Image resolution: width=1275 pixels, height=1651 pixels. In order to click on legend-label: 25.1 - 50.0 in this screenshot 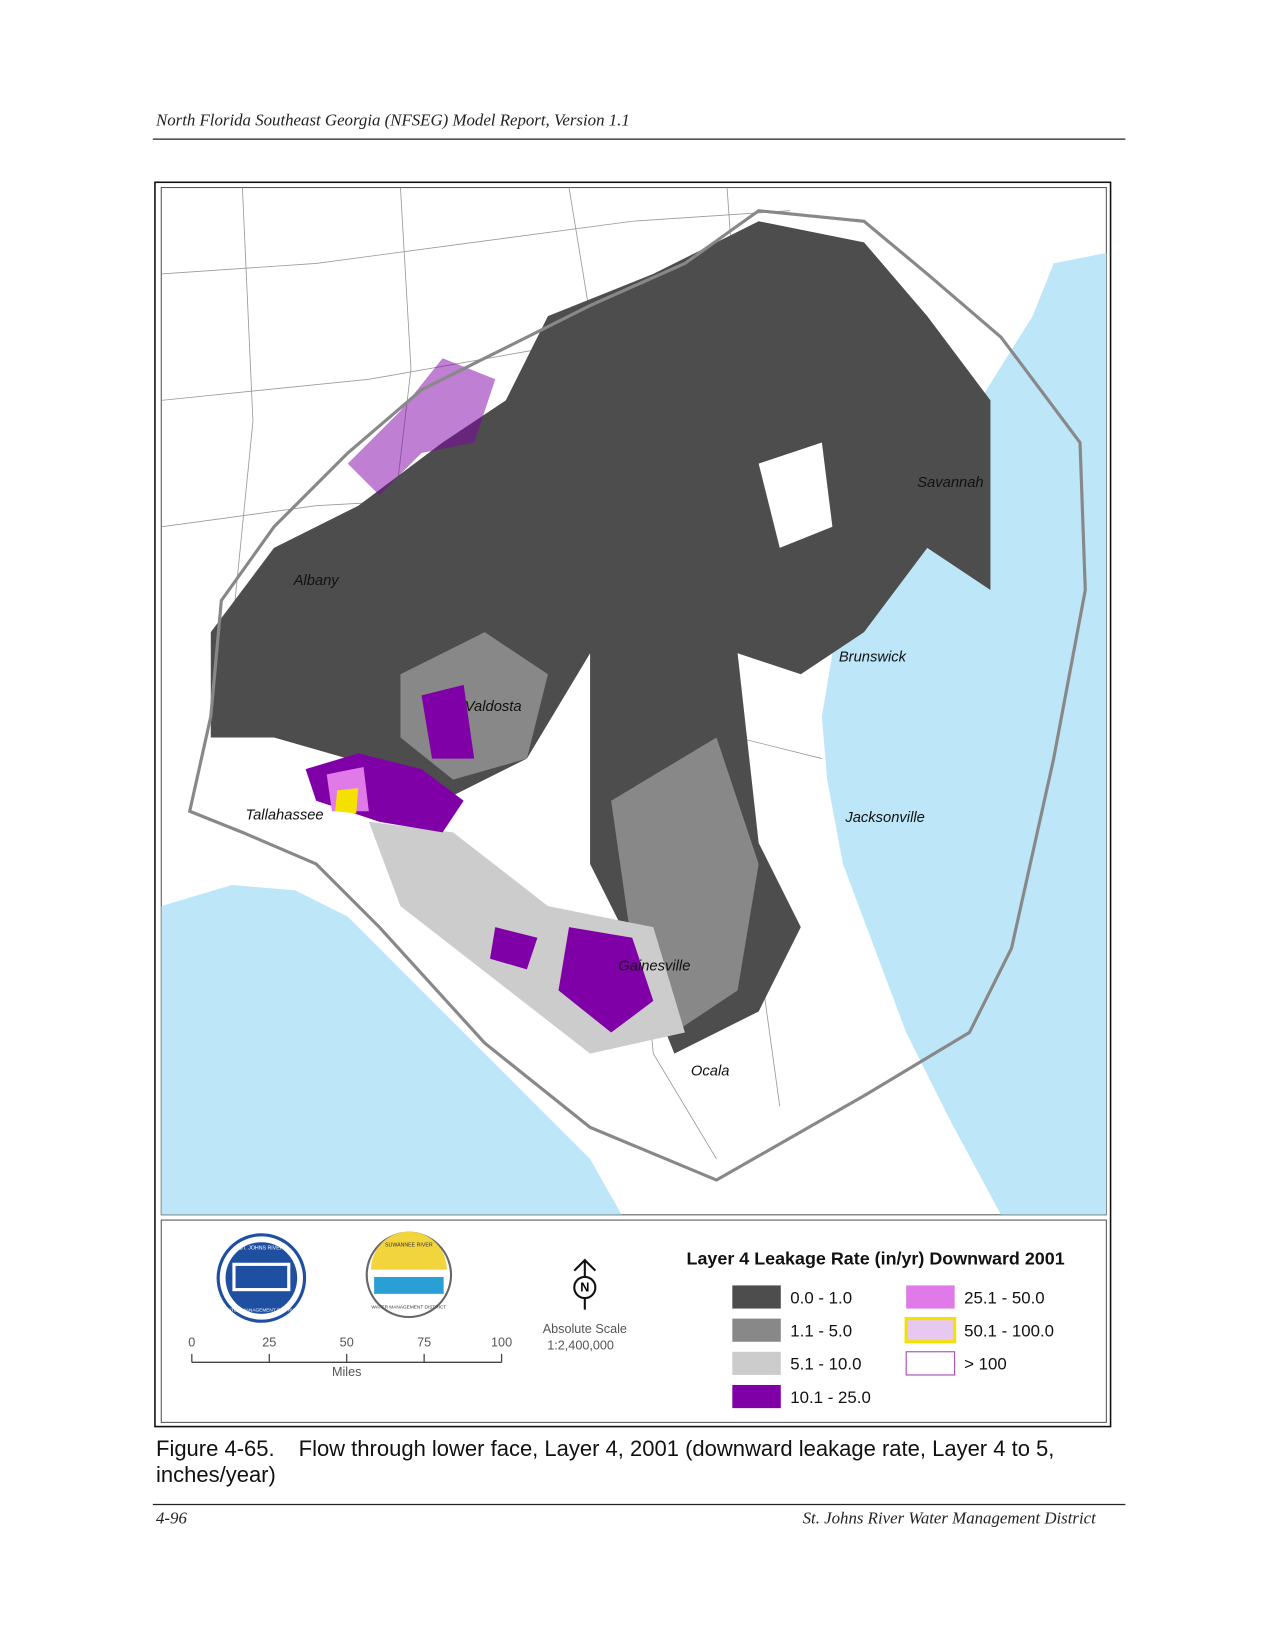, I will do `click(1004, 1297)`.